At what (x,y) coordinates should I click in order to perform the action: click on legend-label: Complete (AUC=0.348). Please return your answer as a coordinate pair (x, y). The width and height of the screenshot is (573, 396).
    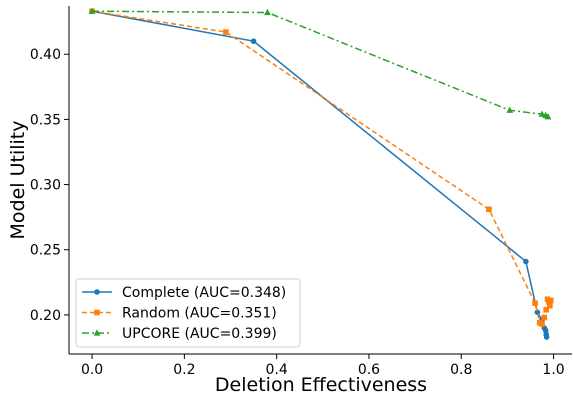
    Looking at the image, I should click on (204, 293).